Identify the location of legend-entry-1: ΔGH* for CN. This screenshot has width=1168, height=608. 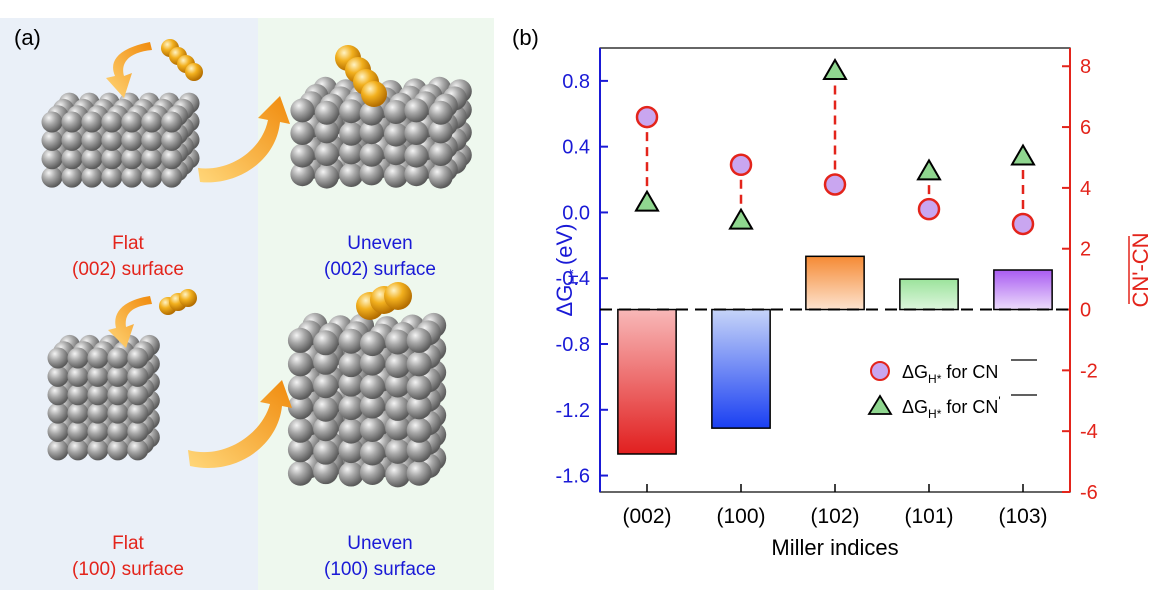
(950, 374).